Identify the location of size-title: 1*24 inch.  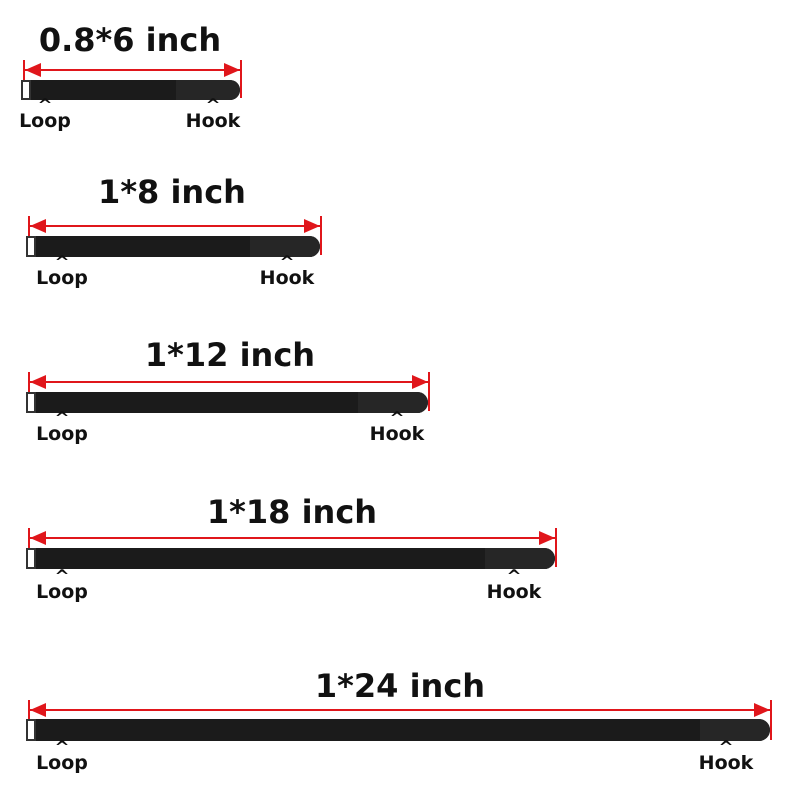
(400, 686).